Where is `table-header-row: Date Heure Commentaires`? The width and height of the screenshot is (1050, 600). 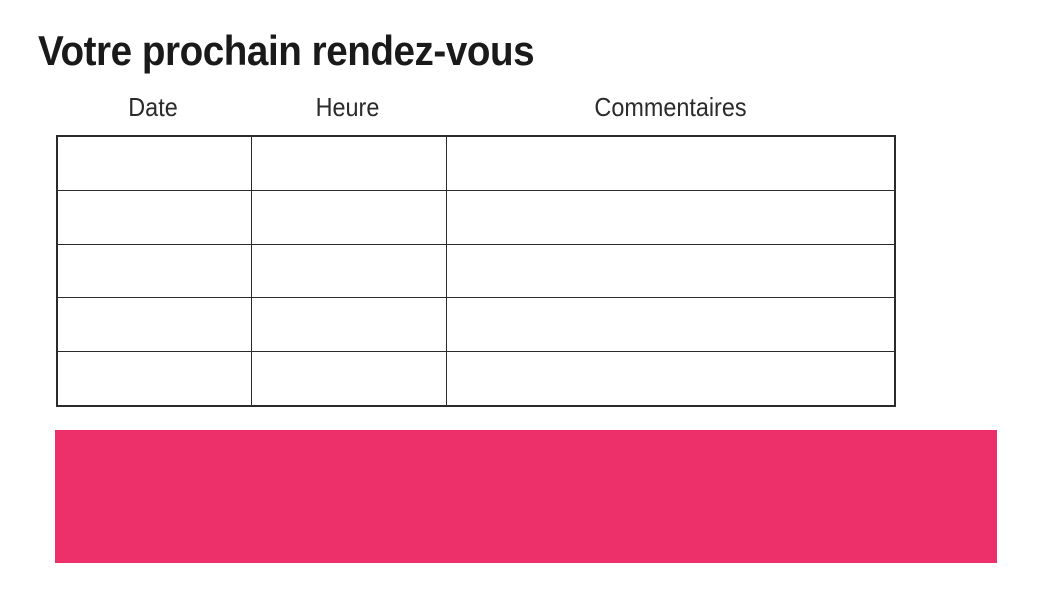
table-header-row: Date Heure Commentaires is located at coordinates (476, 107).